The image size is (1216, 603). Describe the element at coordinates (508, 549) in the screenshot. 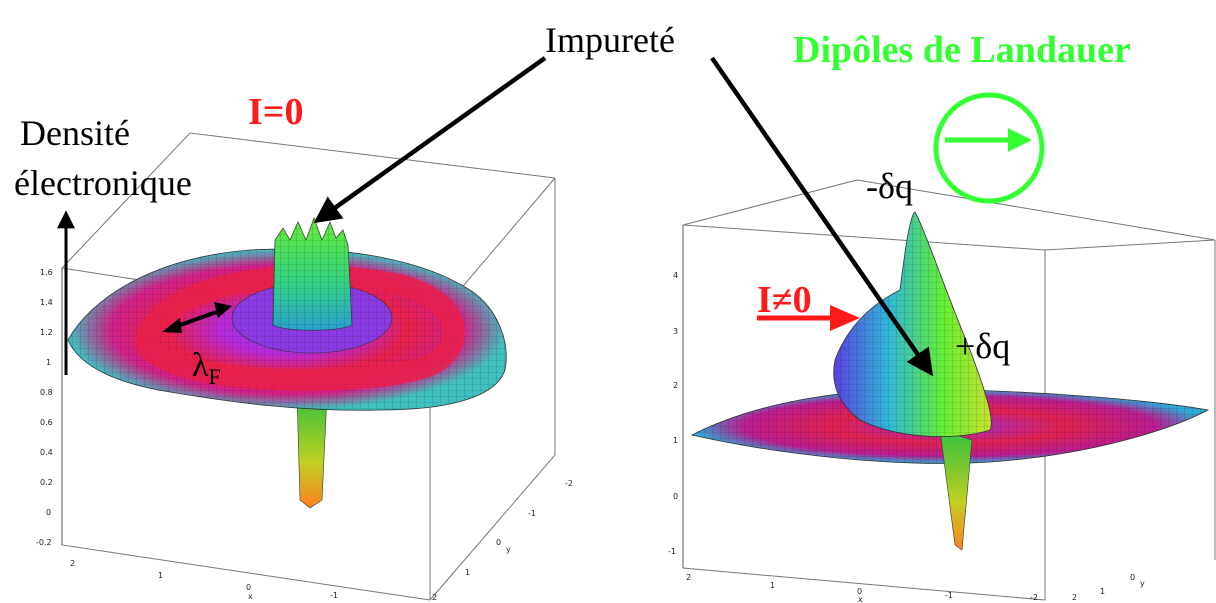

I see `left-y-label: y` at that location.